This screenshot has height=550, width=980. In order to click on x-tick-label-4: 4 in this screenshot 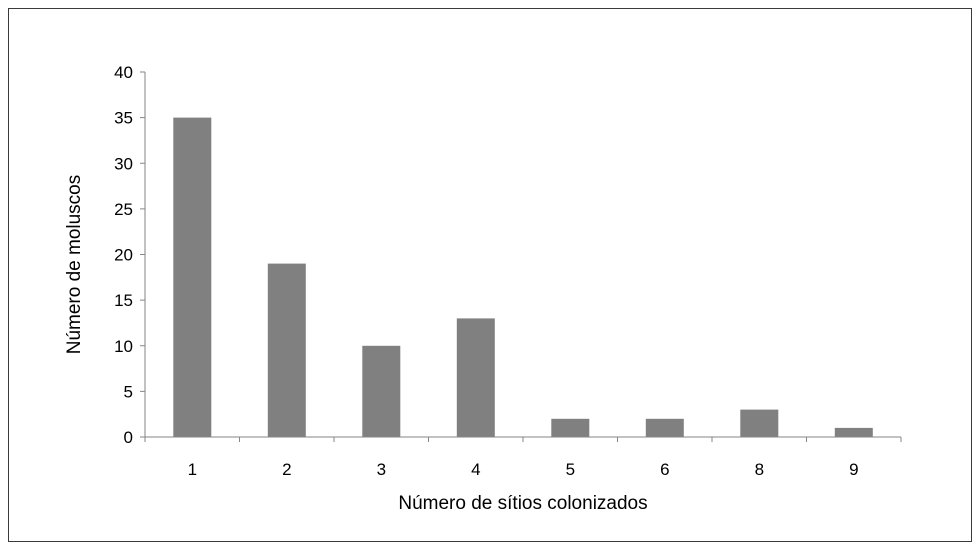, I will do `click(475, 469)`.